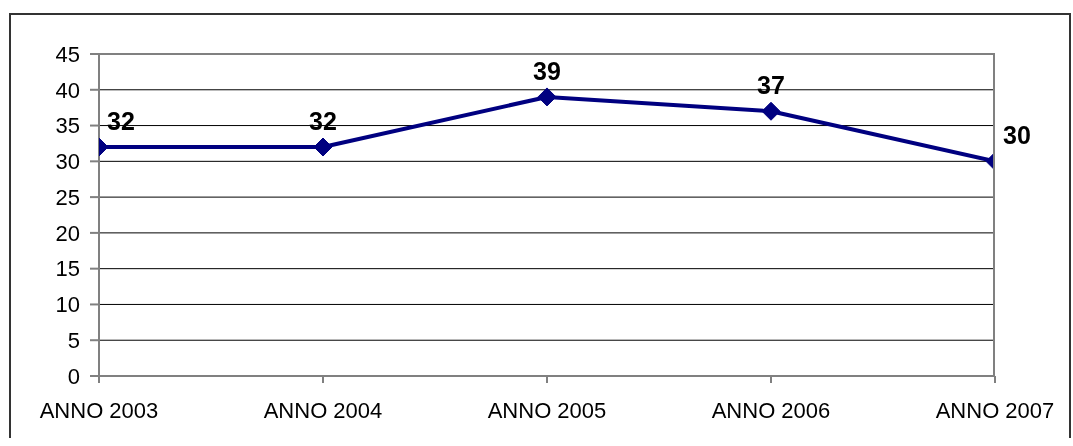  Describe the element at coordinates (1017, 135) in the screenshot. I see `data-label: 30` at that location.